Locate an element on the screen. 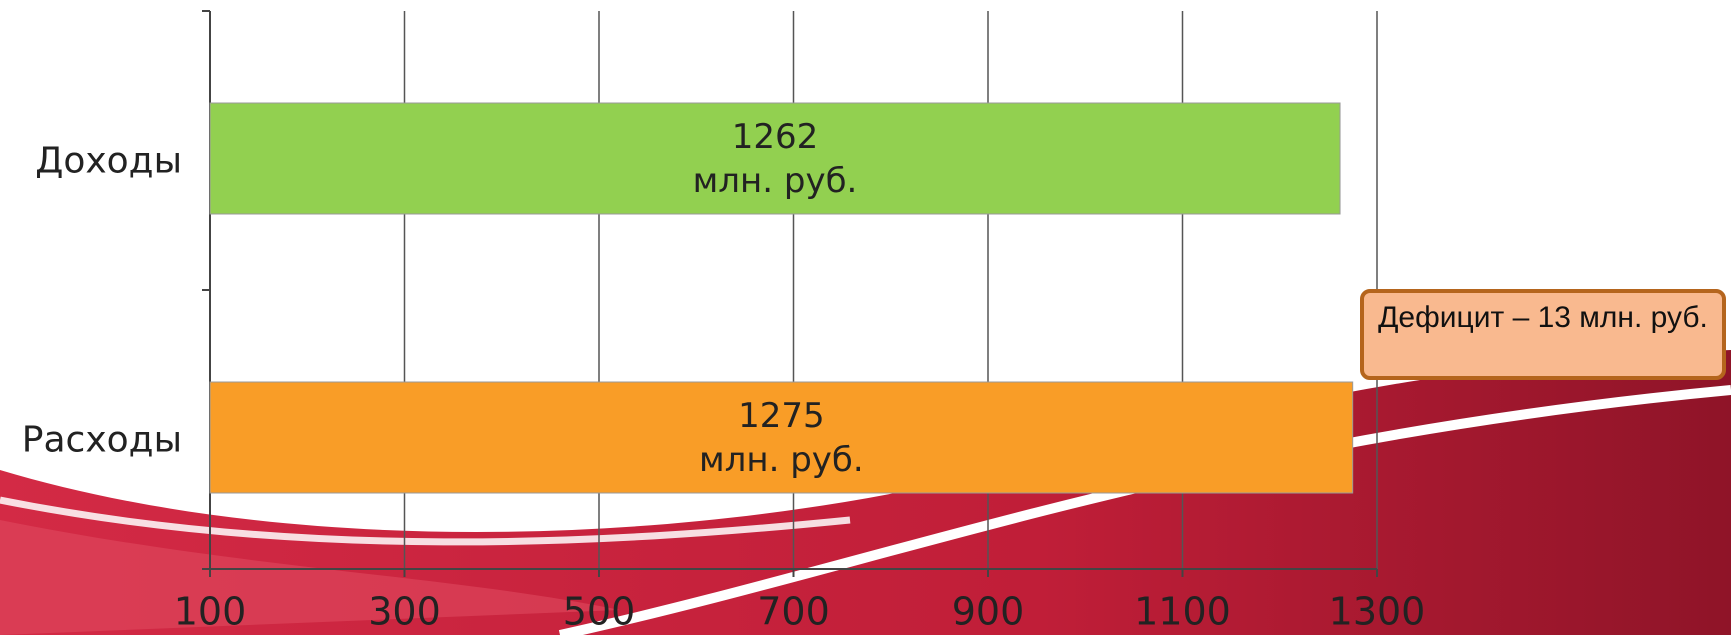  x-tick-label: 900 is located at coordinates (988, 612).